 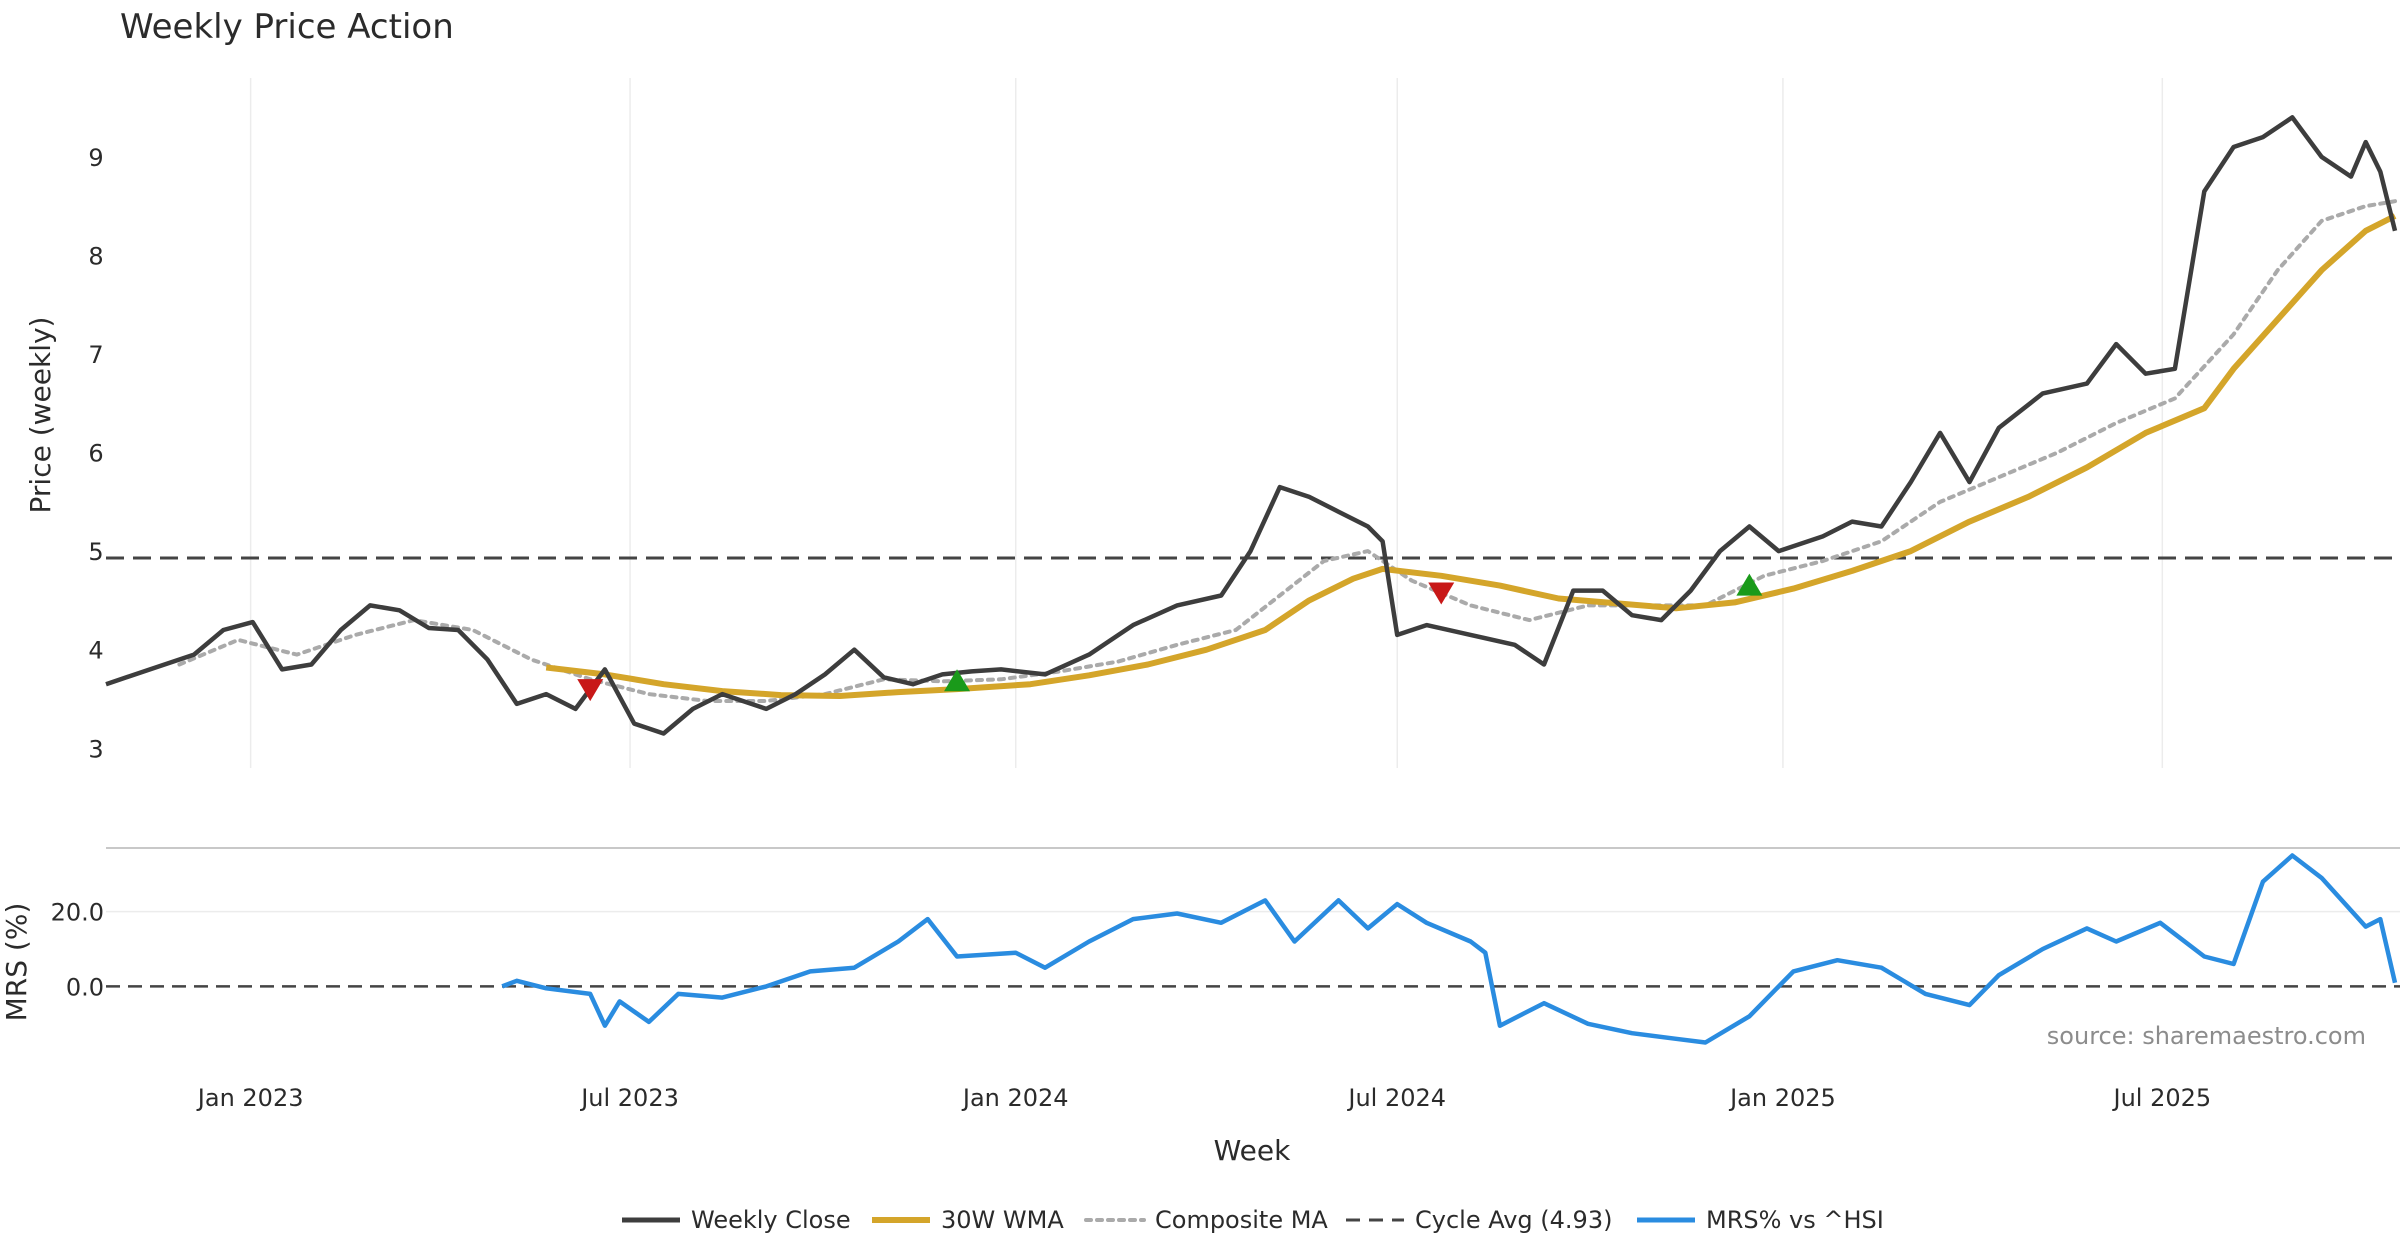 What do you see at coordinates (95, 256) in the screenshot?
I see `price-tick-label: 8` at bounding box center [95, 256].